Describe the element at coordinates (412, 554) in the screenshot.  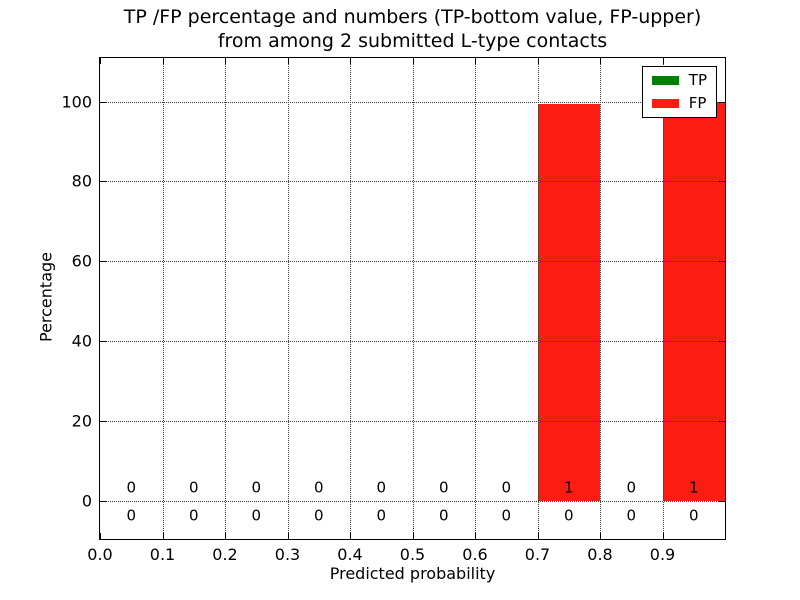
I see `x-tick-label: 0.5` at that location.